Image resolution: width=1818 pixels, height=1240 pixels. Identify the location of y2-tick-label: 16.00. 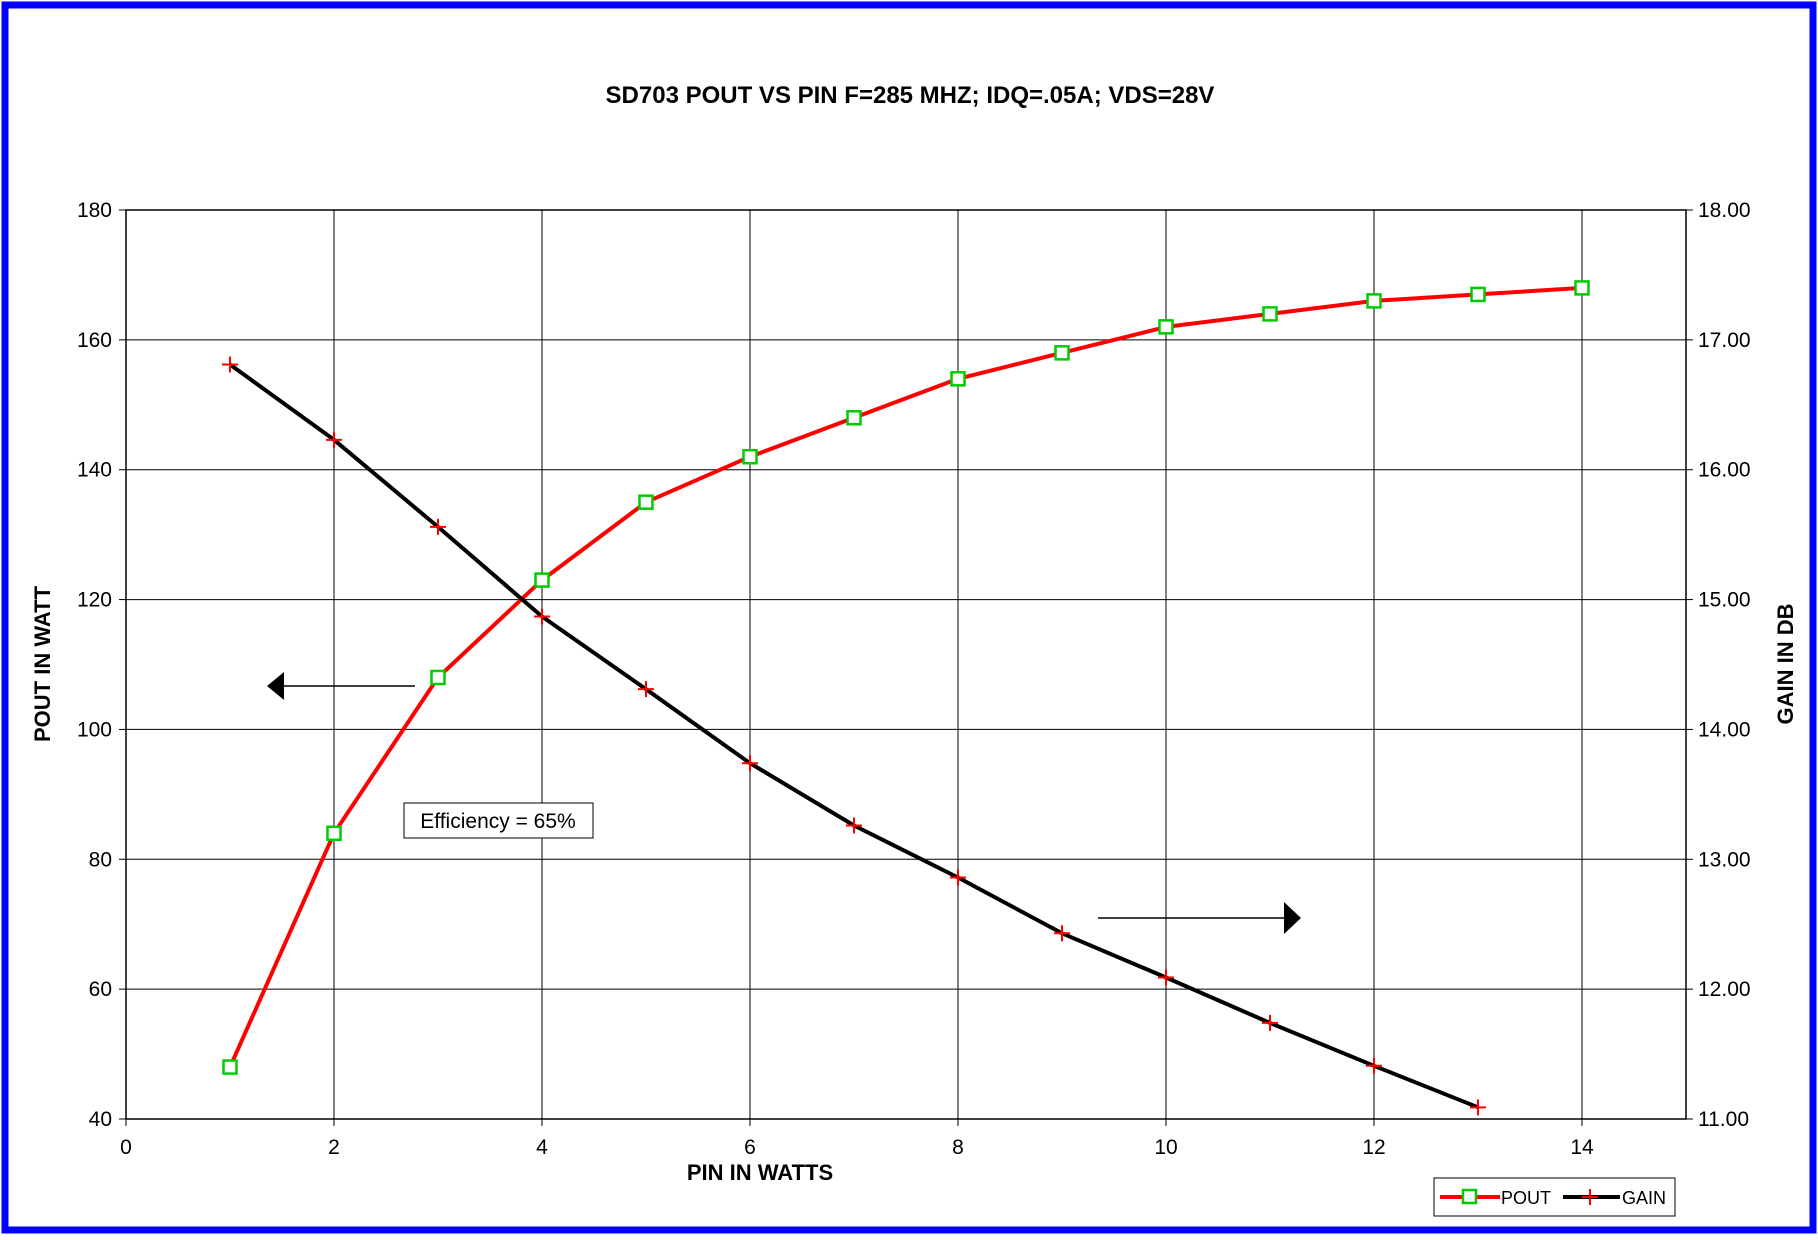
(1724, 470).